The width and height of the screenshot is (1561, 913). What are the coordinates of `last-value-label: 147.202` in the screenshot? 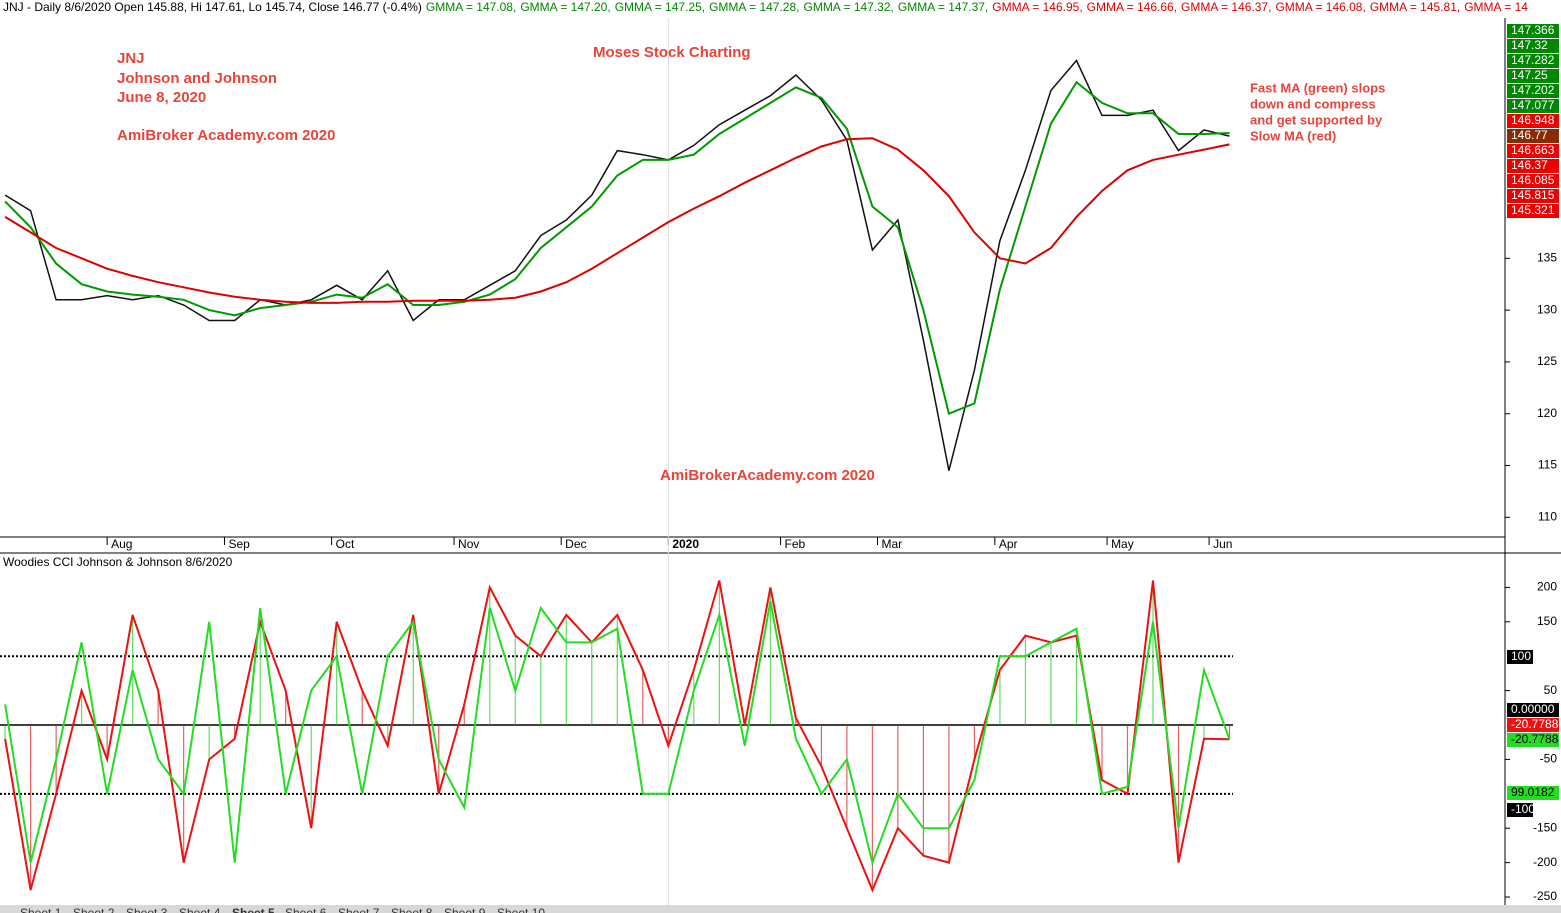 It's located at (1533, 90).